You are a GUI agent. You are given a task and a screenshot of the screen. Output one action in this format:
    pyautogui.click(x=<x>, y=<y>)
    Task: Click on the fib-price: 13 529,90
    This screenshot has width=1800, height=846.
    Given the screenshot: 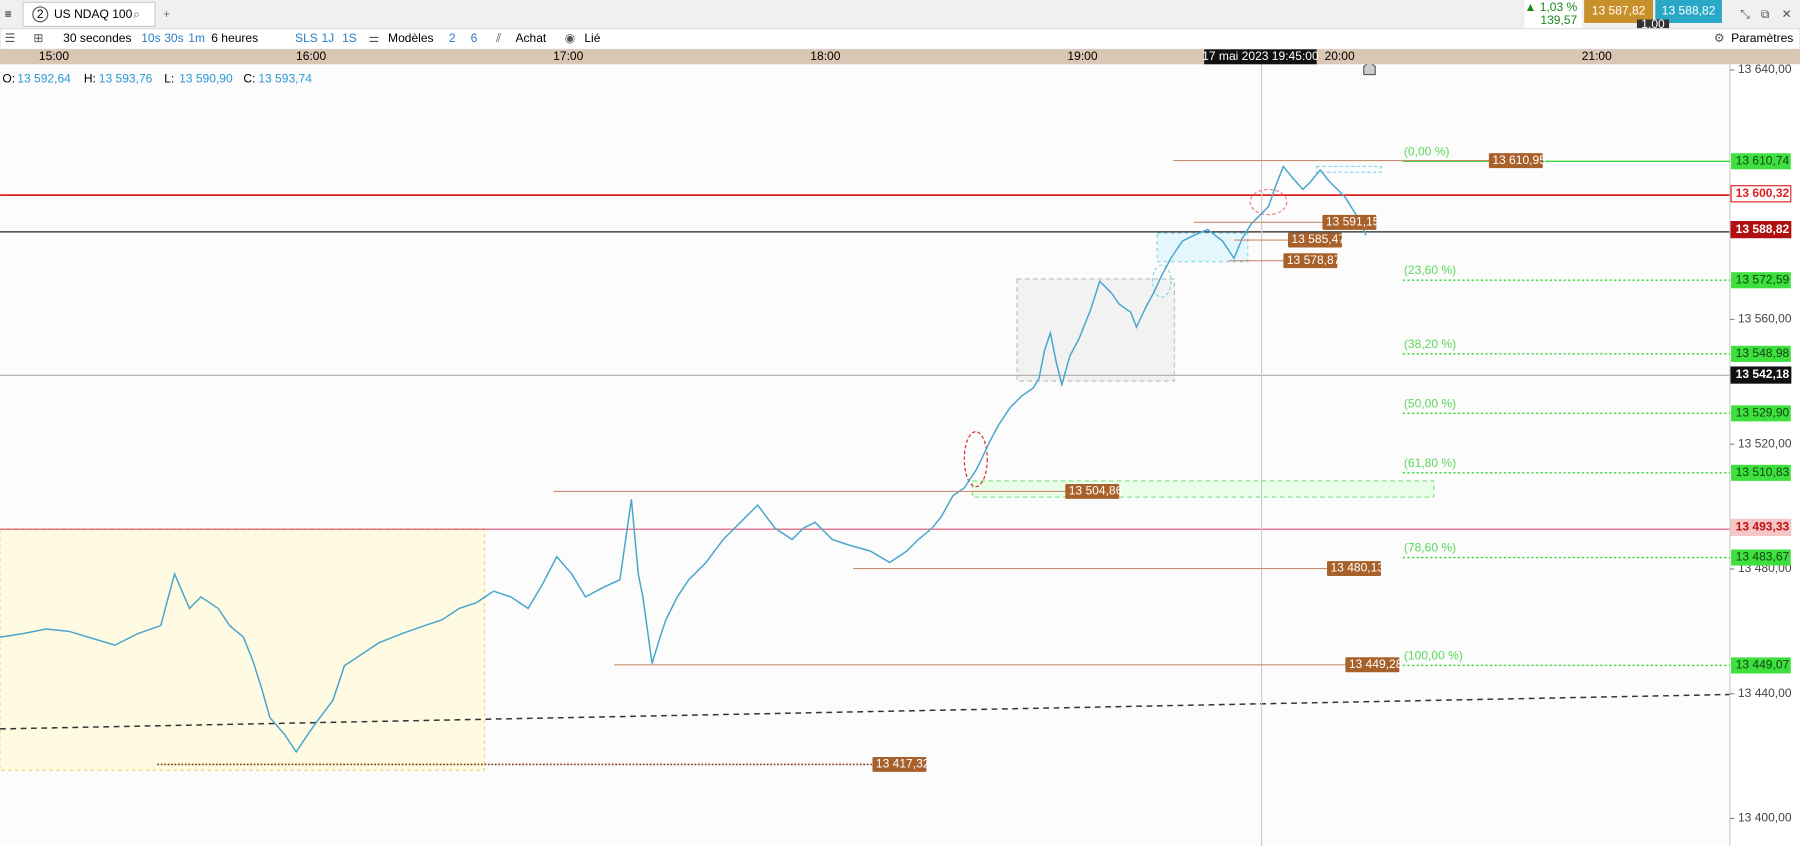 What is the action you would take?
    pyautogui.click(x=1763, y=413)
    